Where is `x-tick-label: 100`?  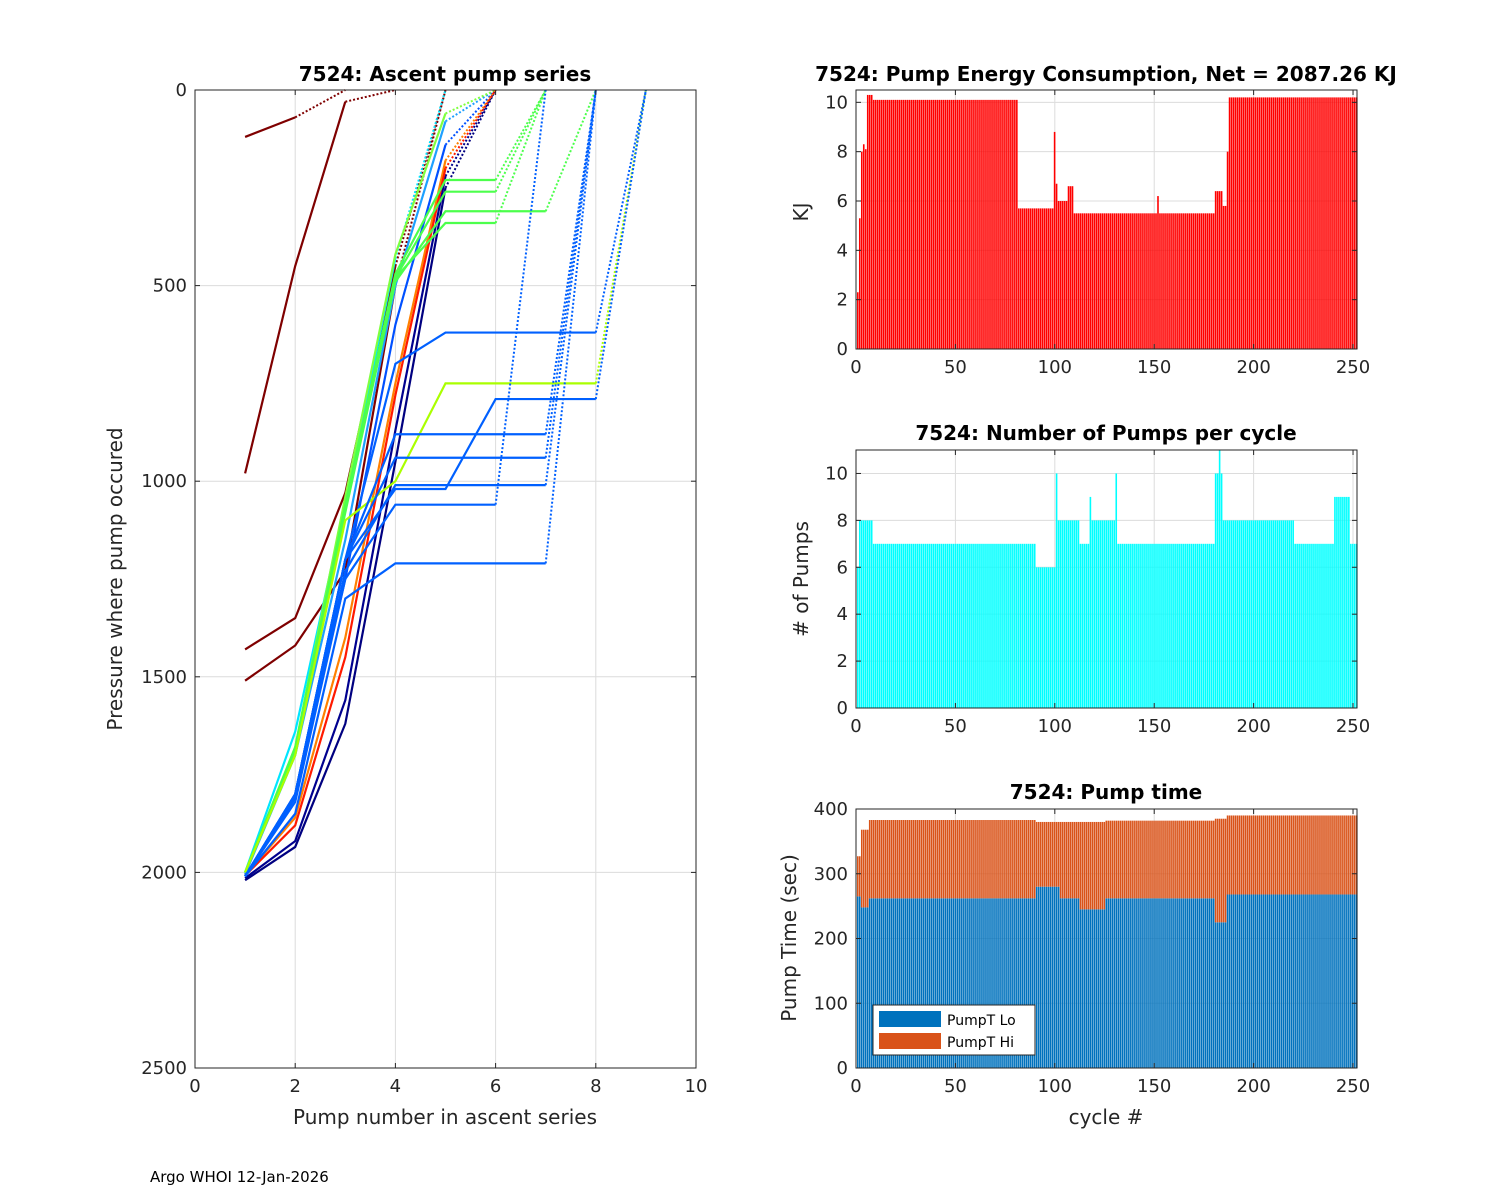 x-tick-label: 100 is located at coordinates (1055, 1086).